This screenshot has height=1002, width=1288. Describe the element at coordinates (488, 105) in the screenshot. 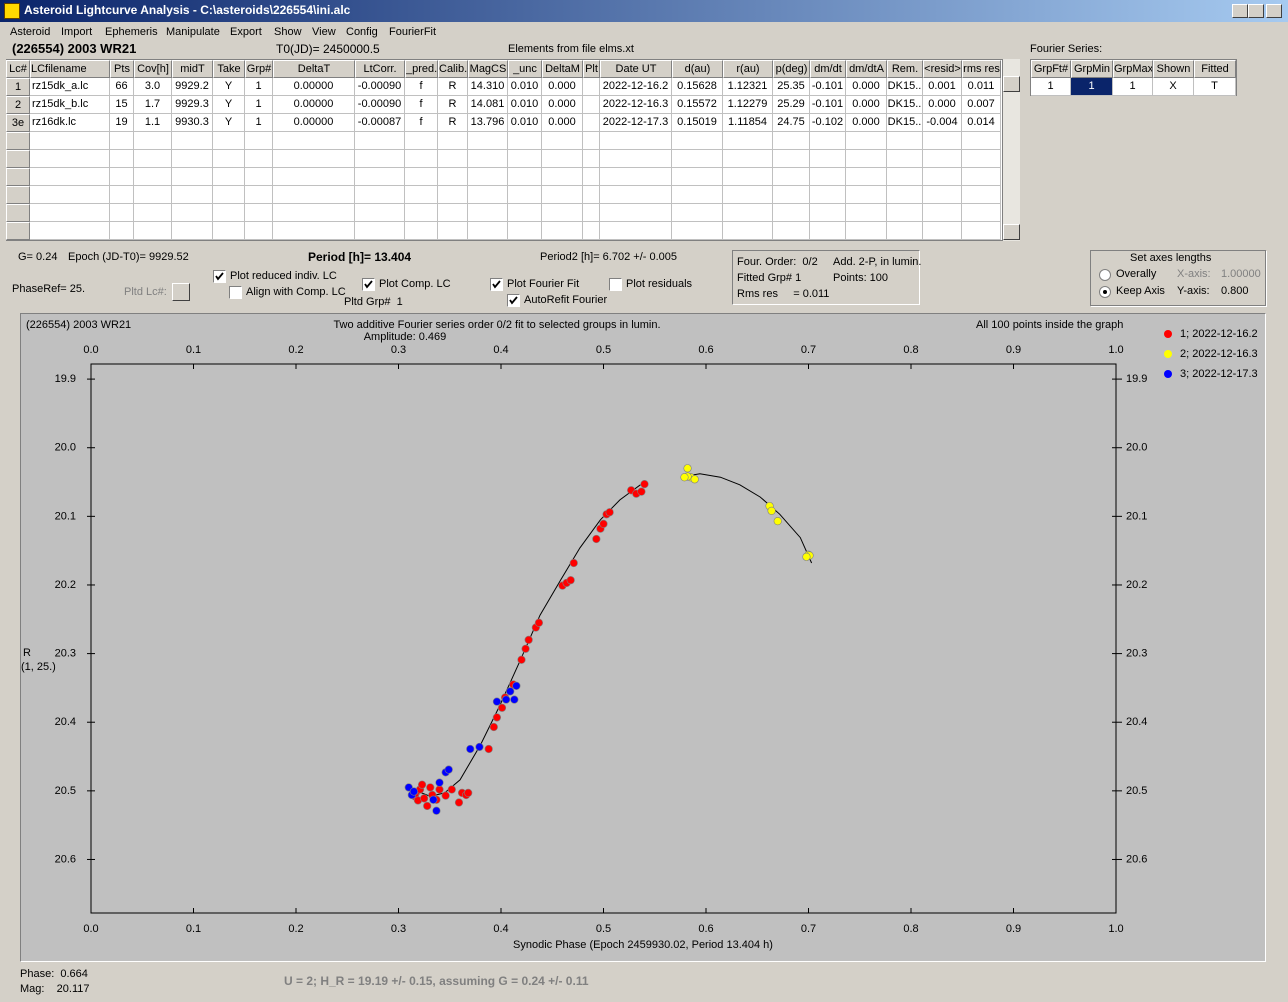

I see `table-cell: 14.081` at that location.